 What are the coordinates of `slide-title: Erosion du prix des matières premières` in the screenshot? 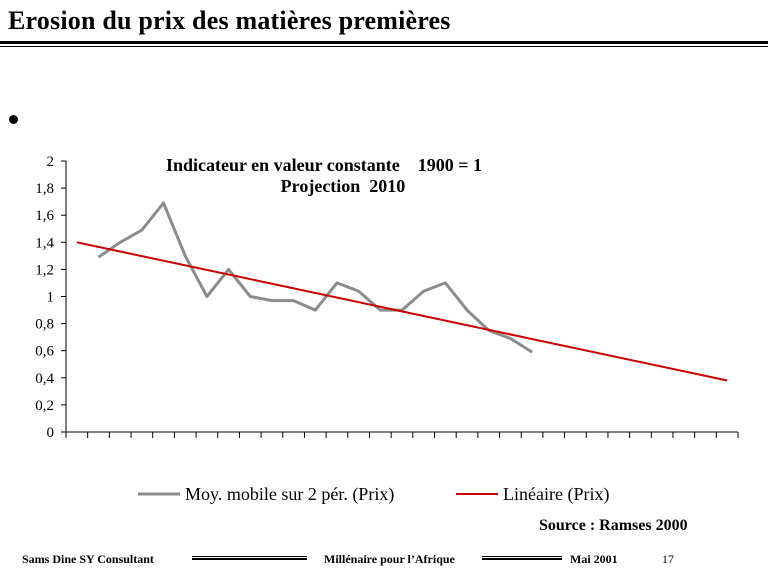 It's located at (229, 20).